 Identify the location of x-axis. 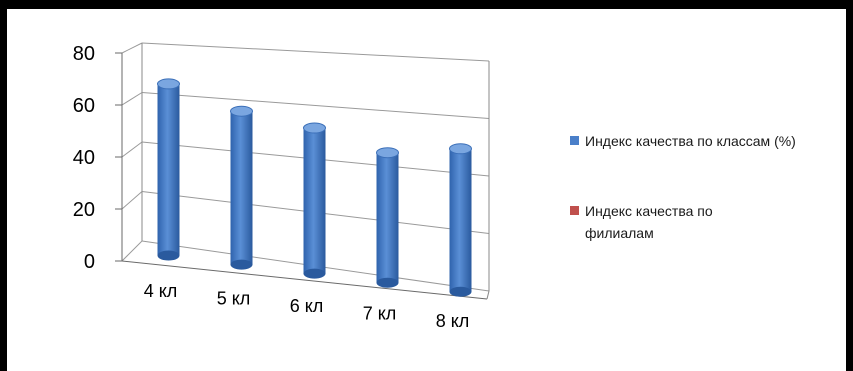
(304, 280).